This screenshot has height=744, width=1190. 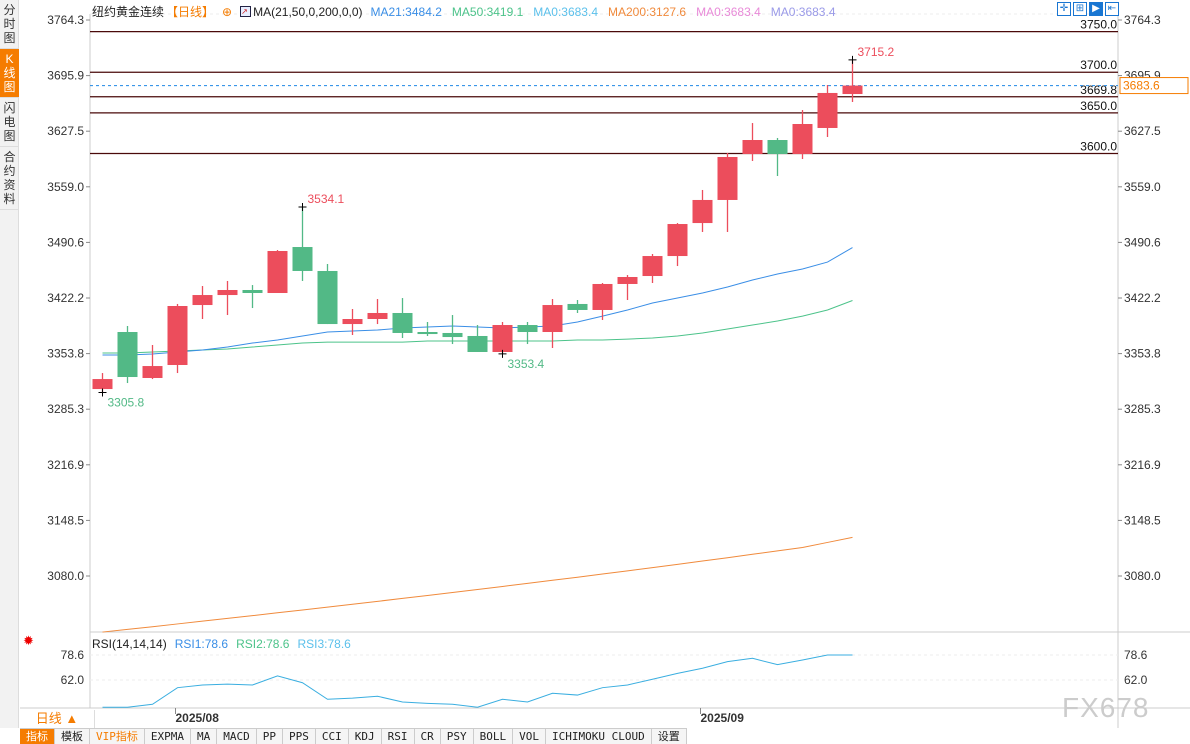 What do you see at coordinates (308, 11) in the screenshot?
I see `ma-params: MA(21,50,0,200,0,0)` at bounding box center [308, 11].